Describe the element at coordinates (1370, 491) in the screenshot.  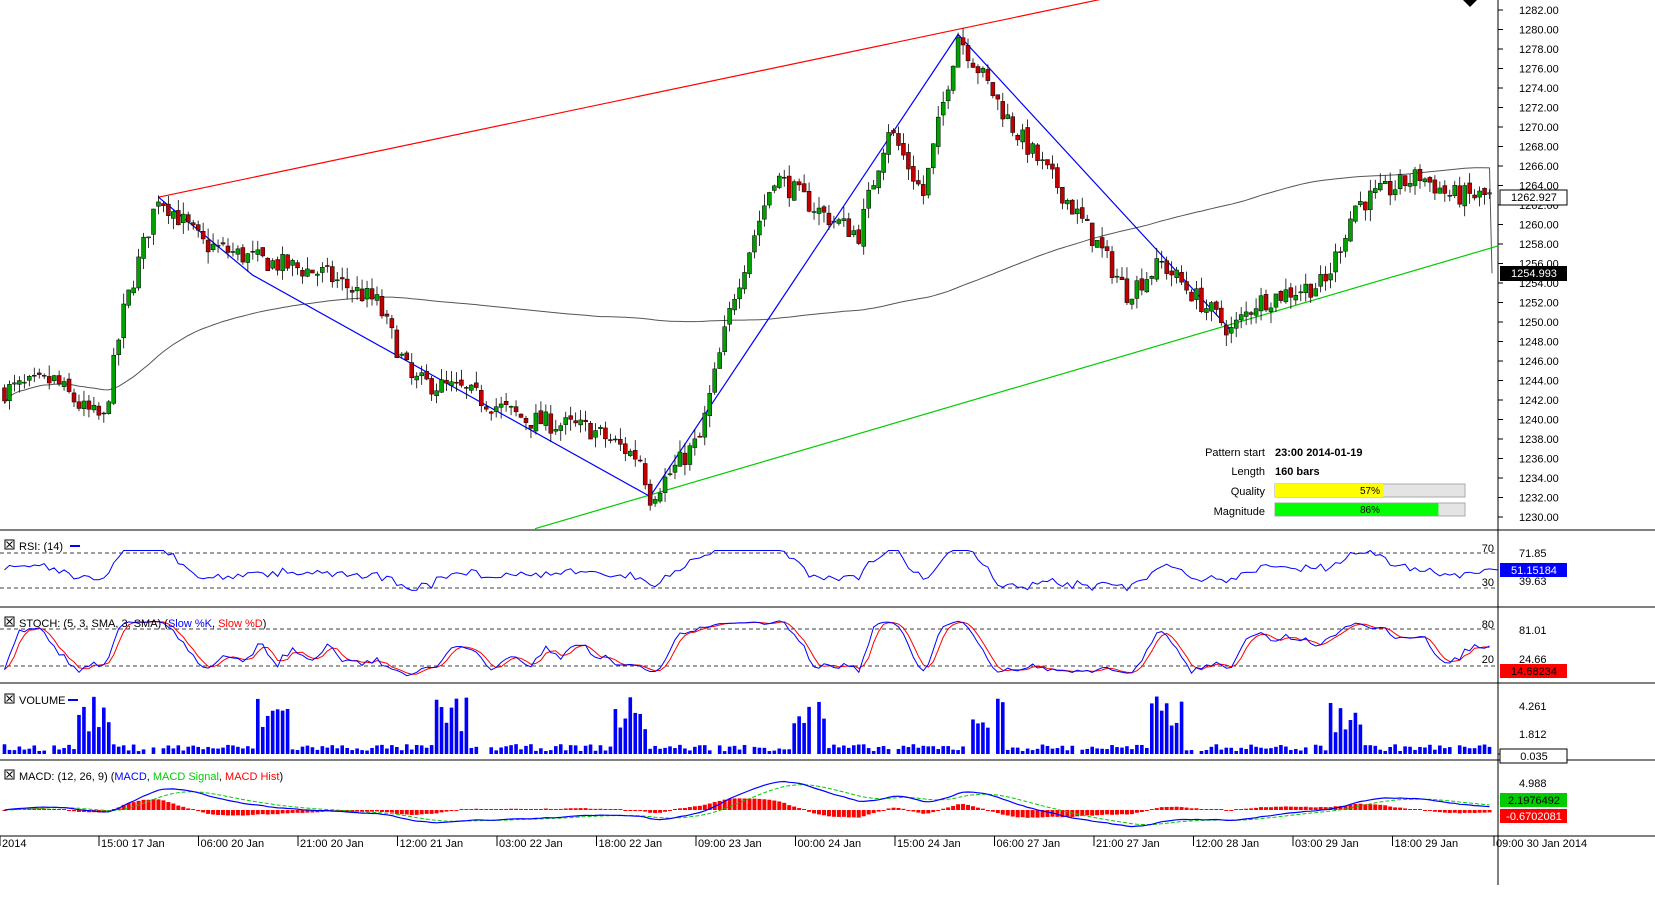
I see `quality-value: 57%` at that location.